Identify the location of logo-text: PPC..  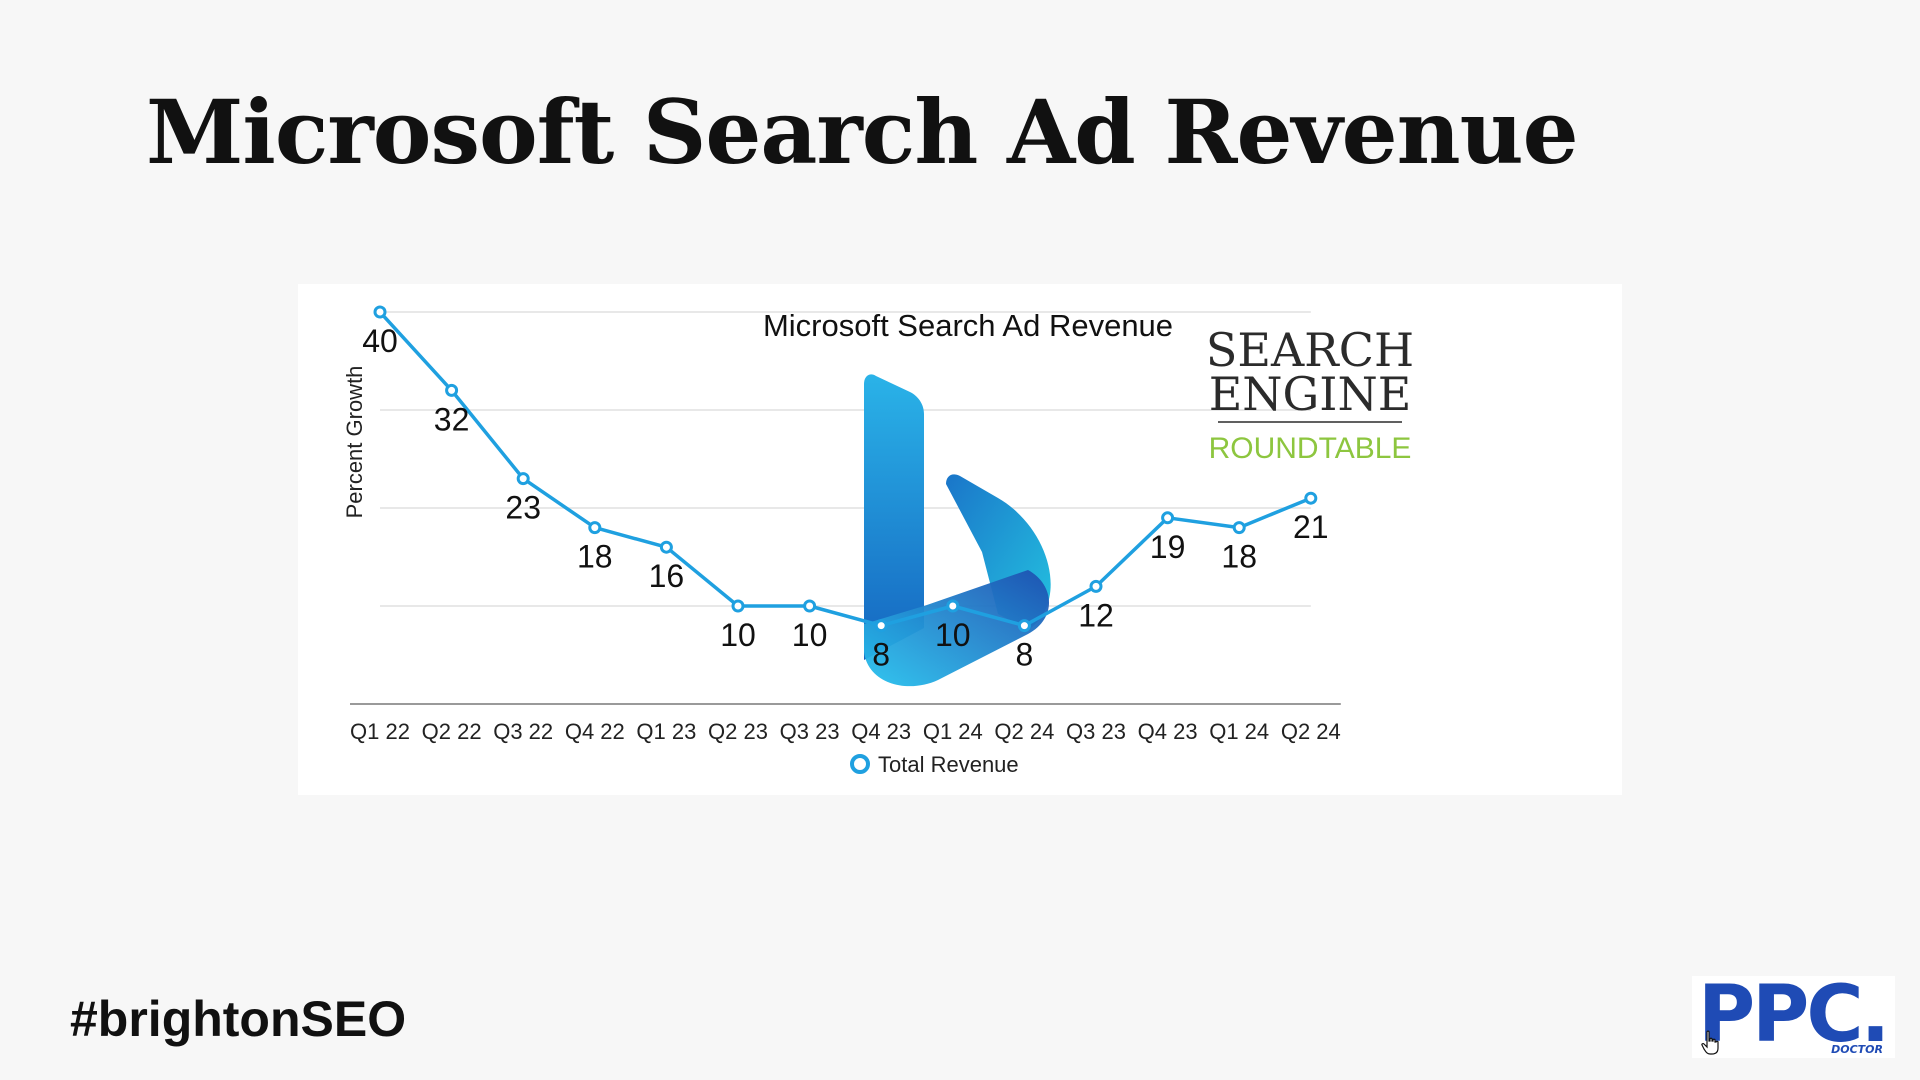
(1794, 1015).